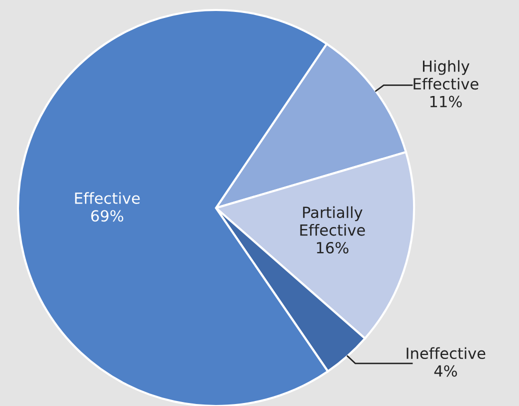  I want to click on data-label: 4%, so click(445, 371).